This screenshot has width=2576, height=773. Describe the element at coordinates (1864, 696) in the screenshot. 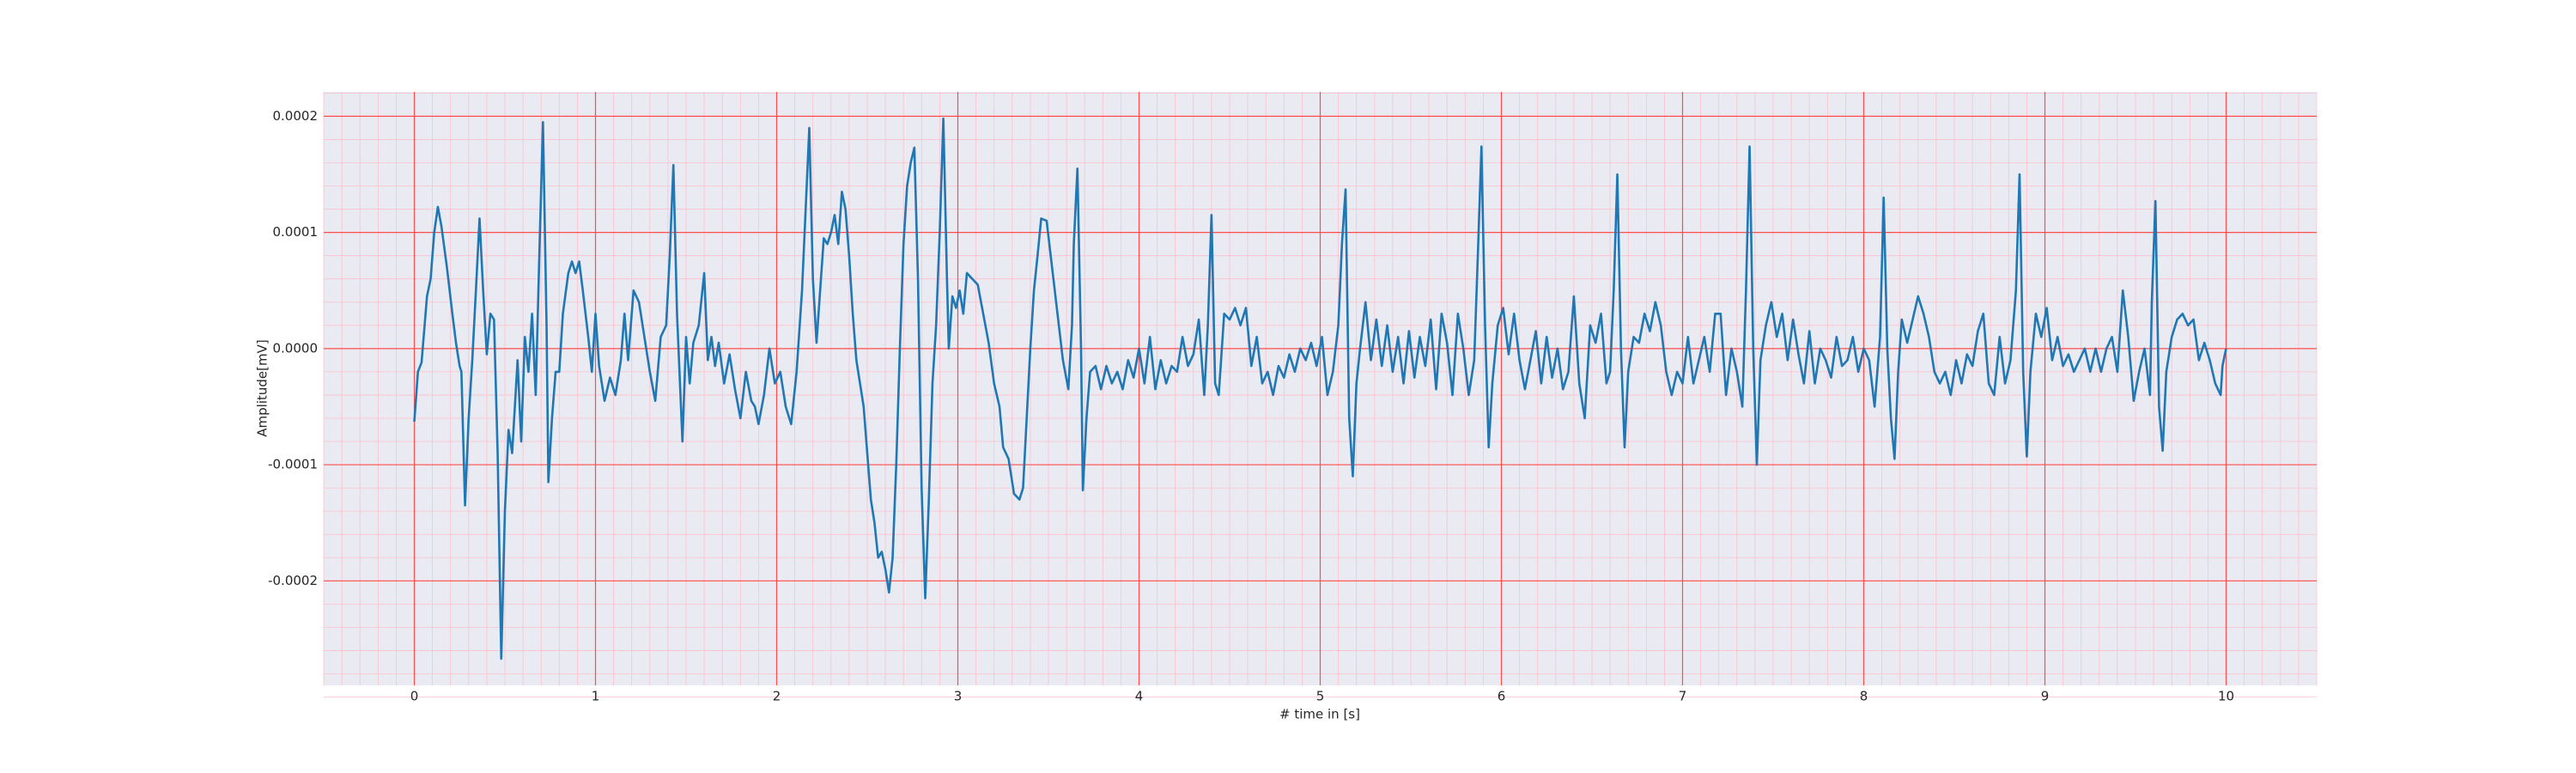

I see `x-tick-label: 8` at that location.